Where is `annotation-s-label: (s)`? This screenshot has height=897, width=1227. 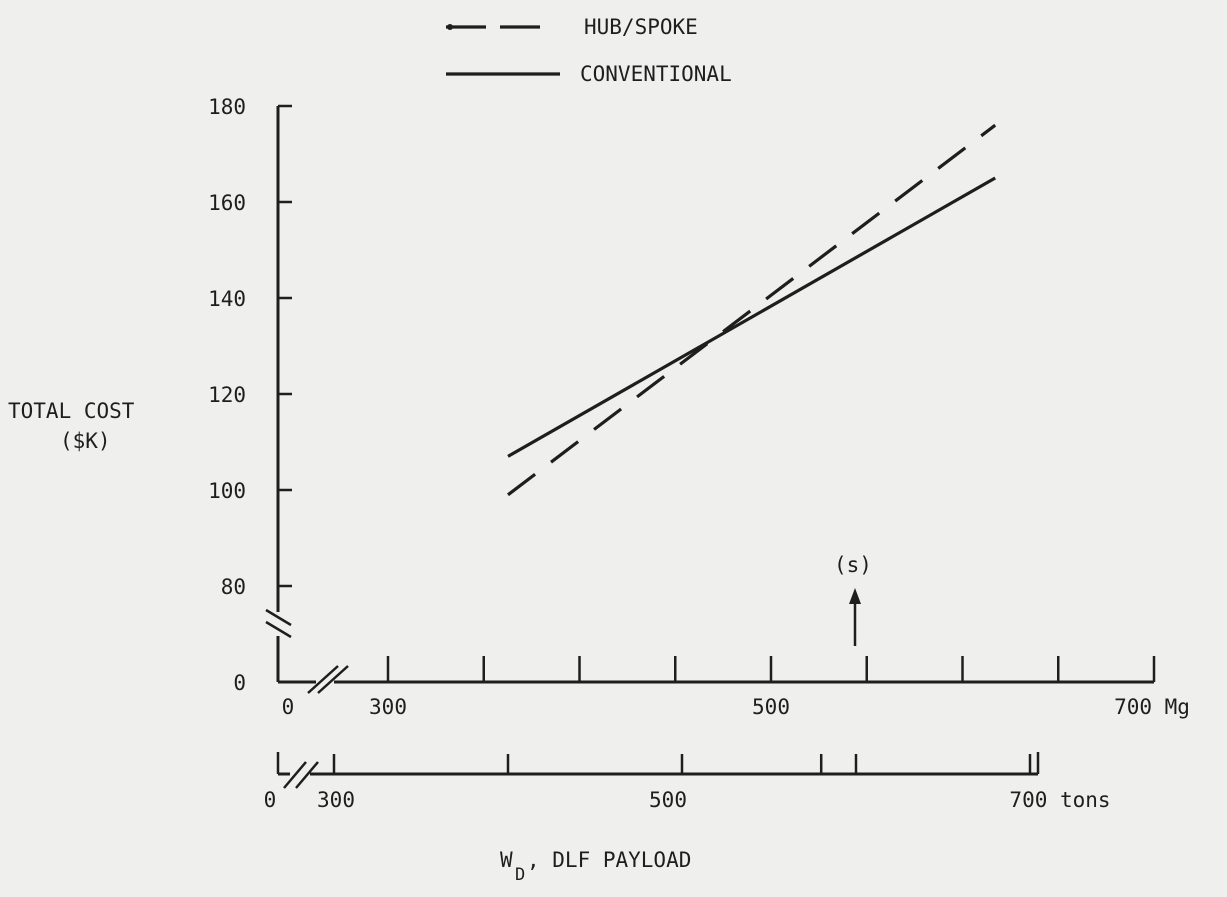
annotation-s-label: (s) is located at coordinates (853, 565).